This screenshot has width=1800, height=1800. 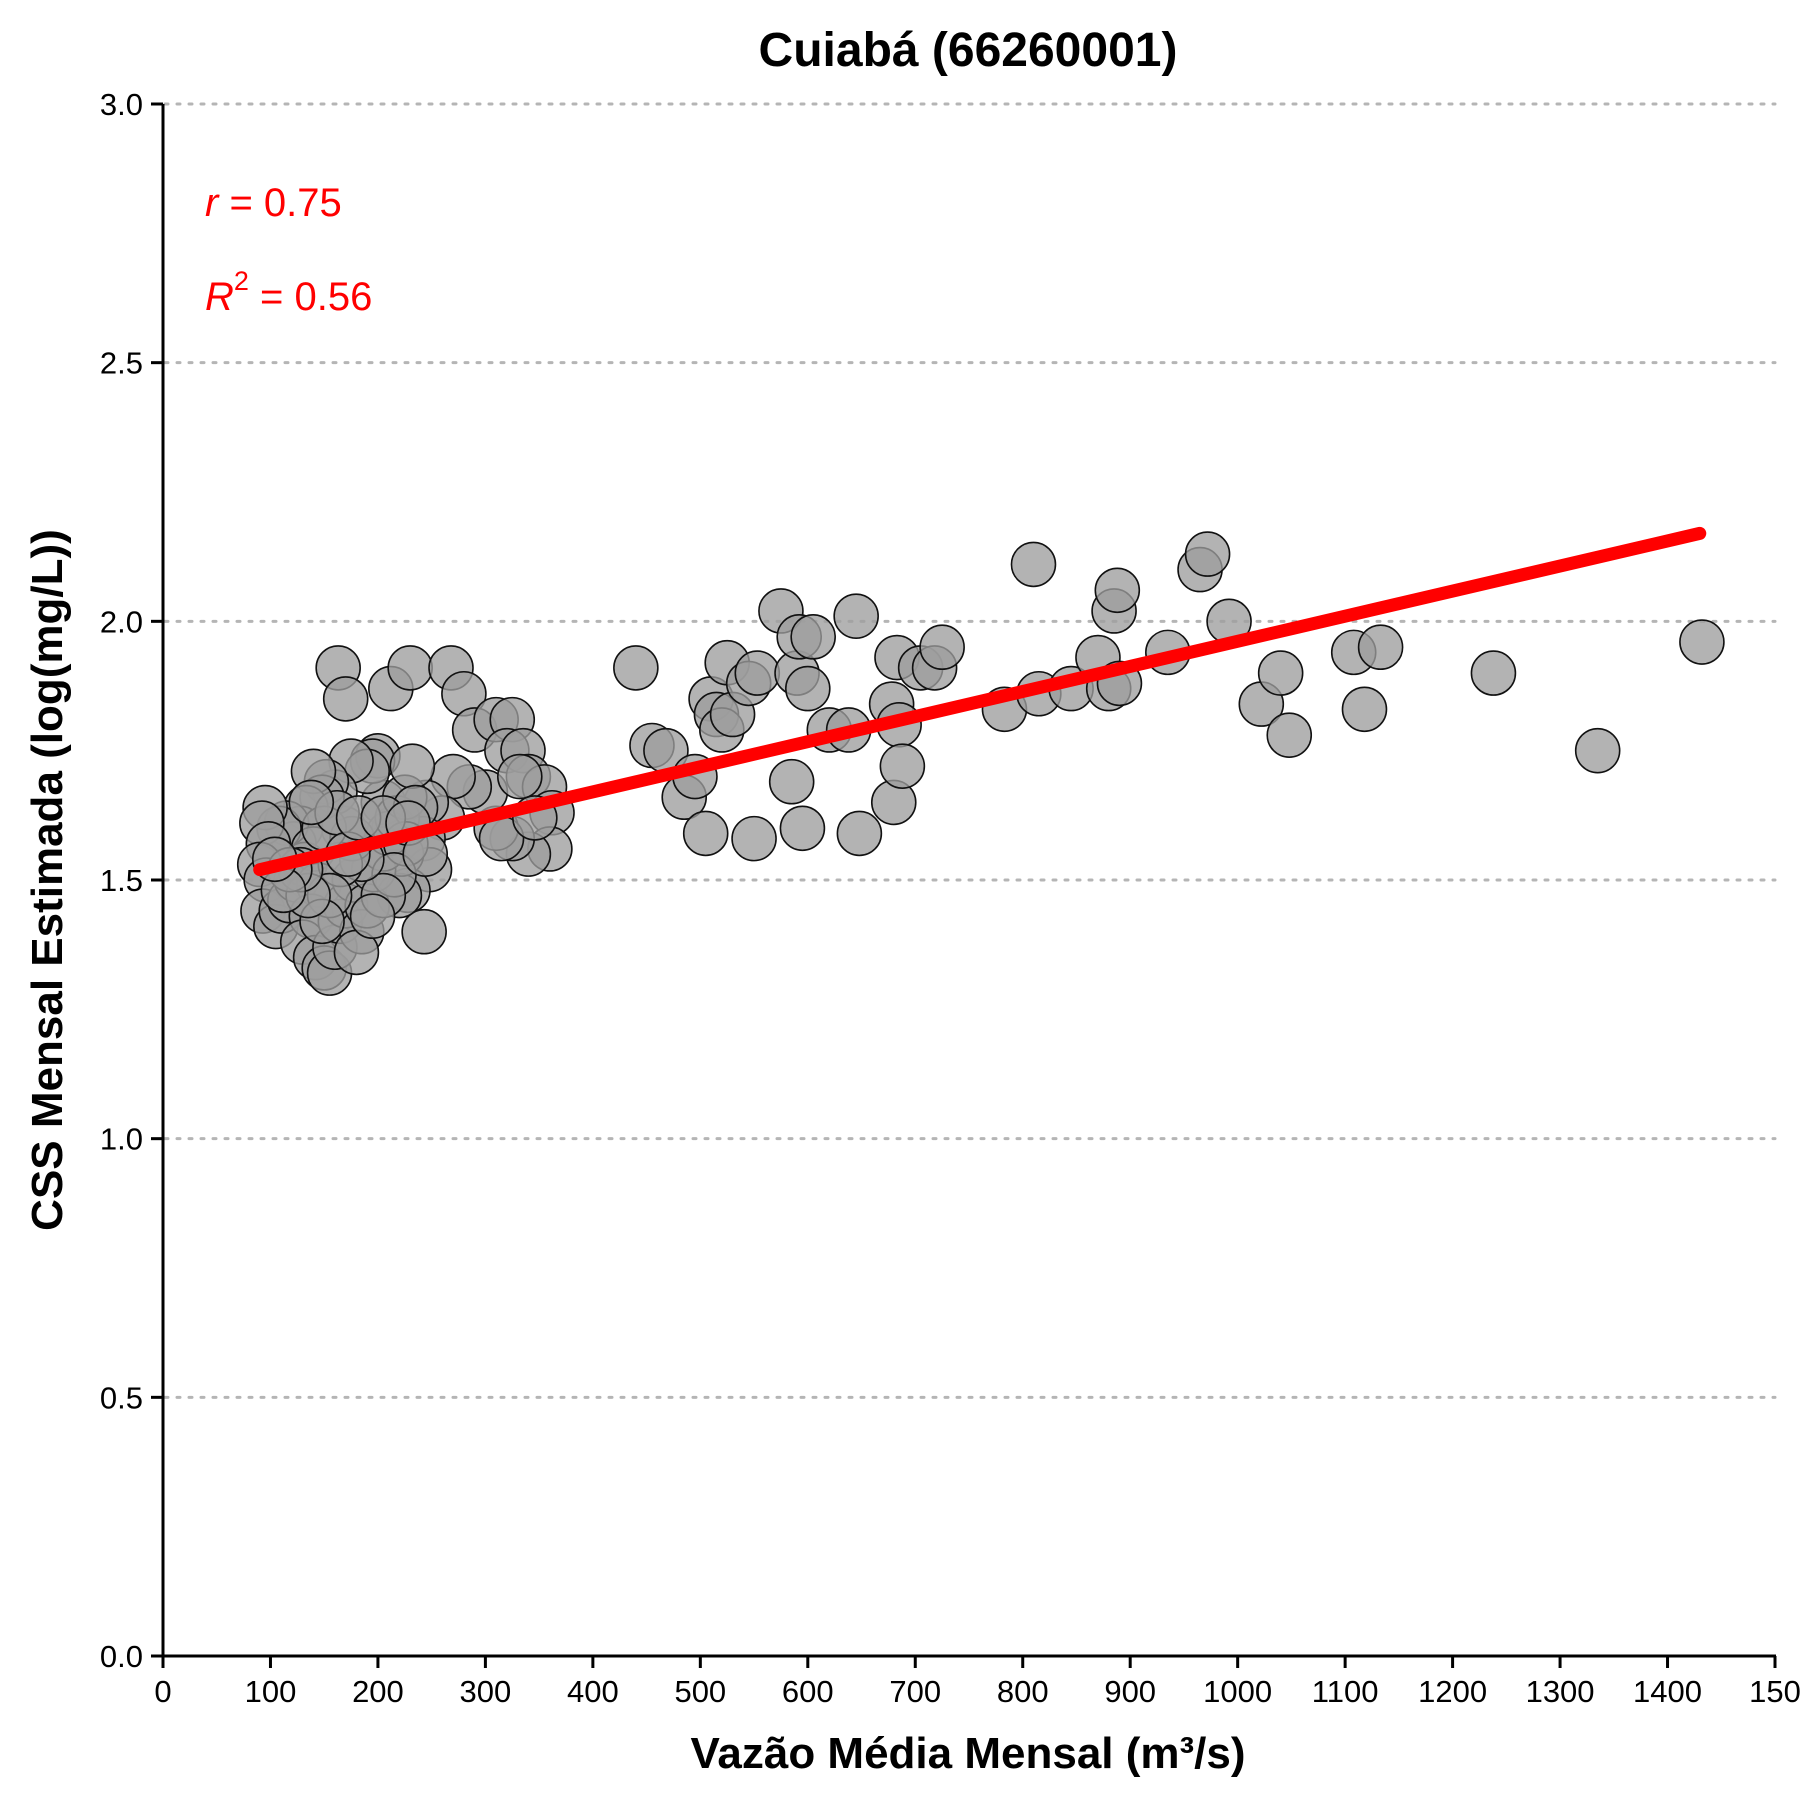 What do you see at coordinates (968, 50) in the screenshot?
I see `chart-title: Cuiabá (66260001)` at bounding box center [968, 50].